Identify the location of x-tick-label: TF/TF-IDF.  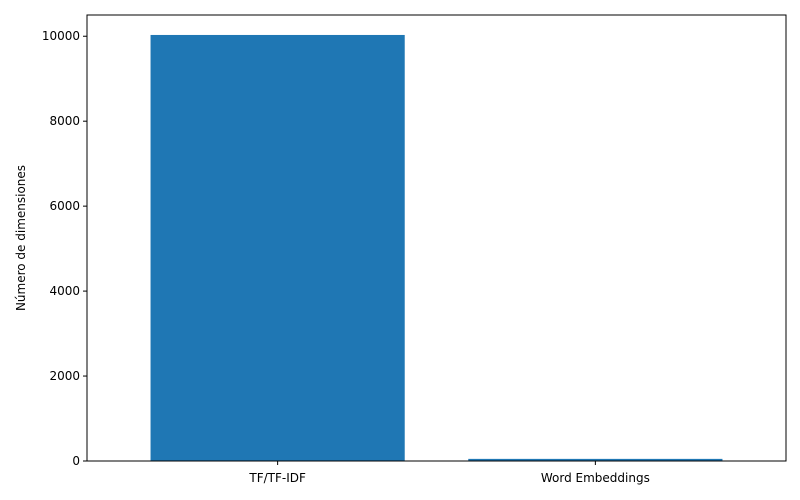
(277, 478).